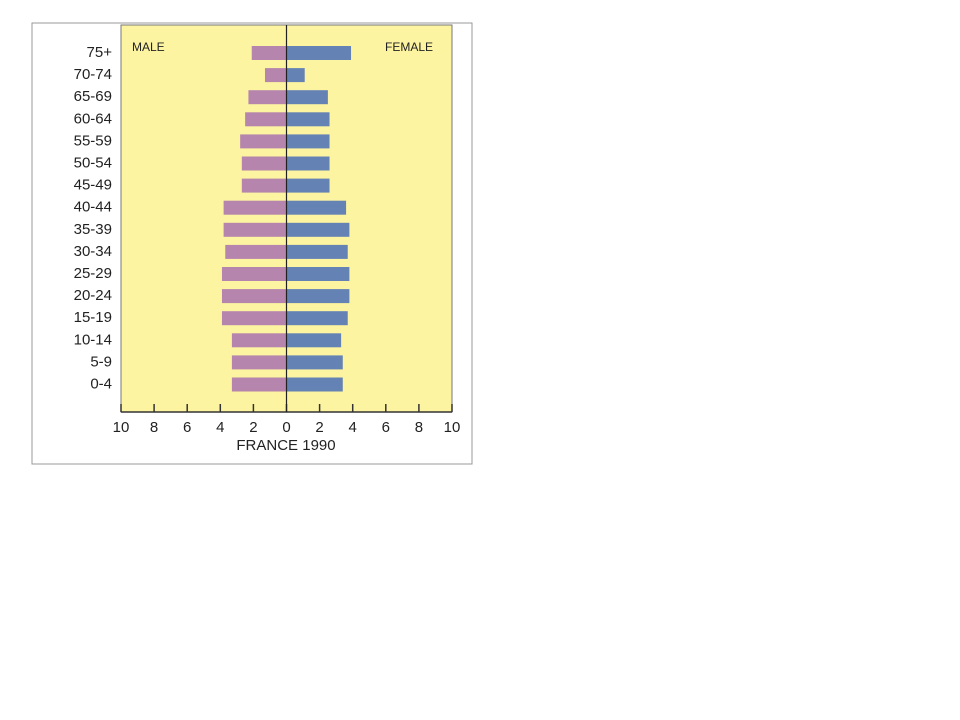  I want to click on y-tick-label: 35-39, so click(93, 229).